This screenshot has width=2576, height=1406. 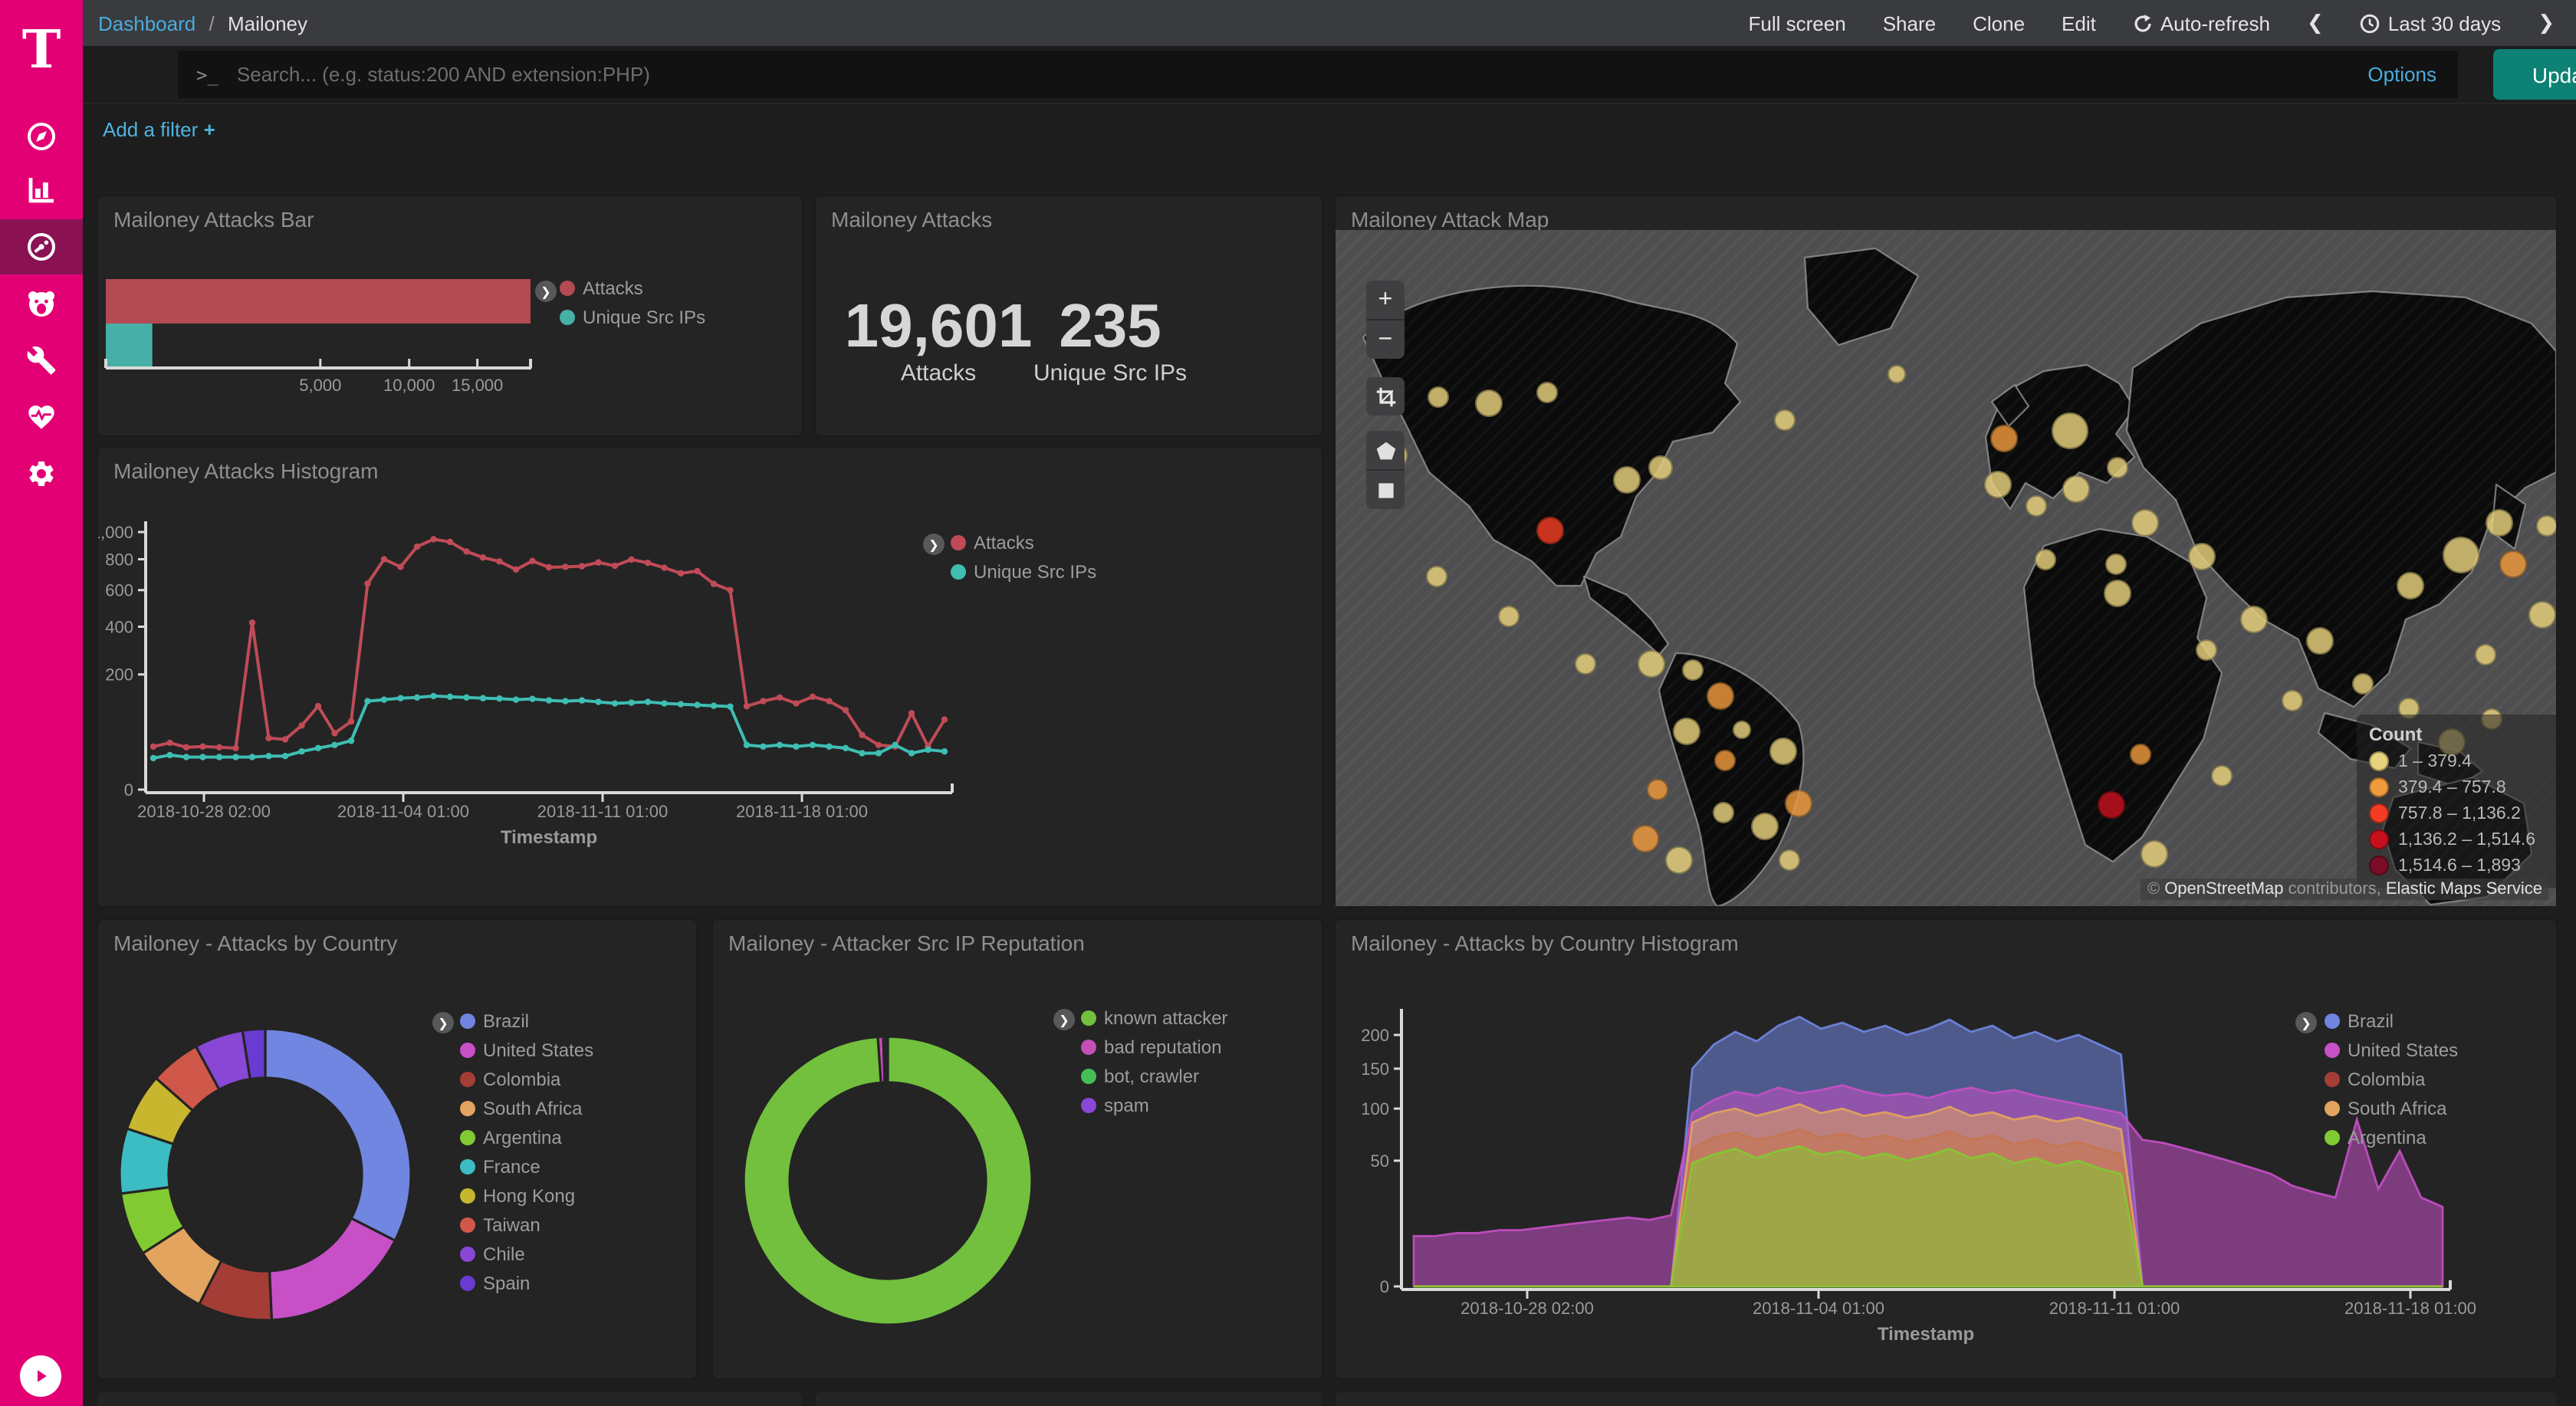 What do you see at coordinates (1154, 1104) in the screenshot?
I see `legend-item: spam` at bounding box center [1154, 1104].